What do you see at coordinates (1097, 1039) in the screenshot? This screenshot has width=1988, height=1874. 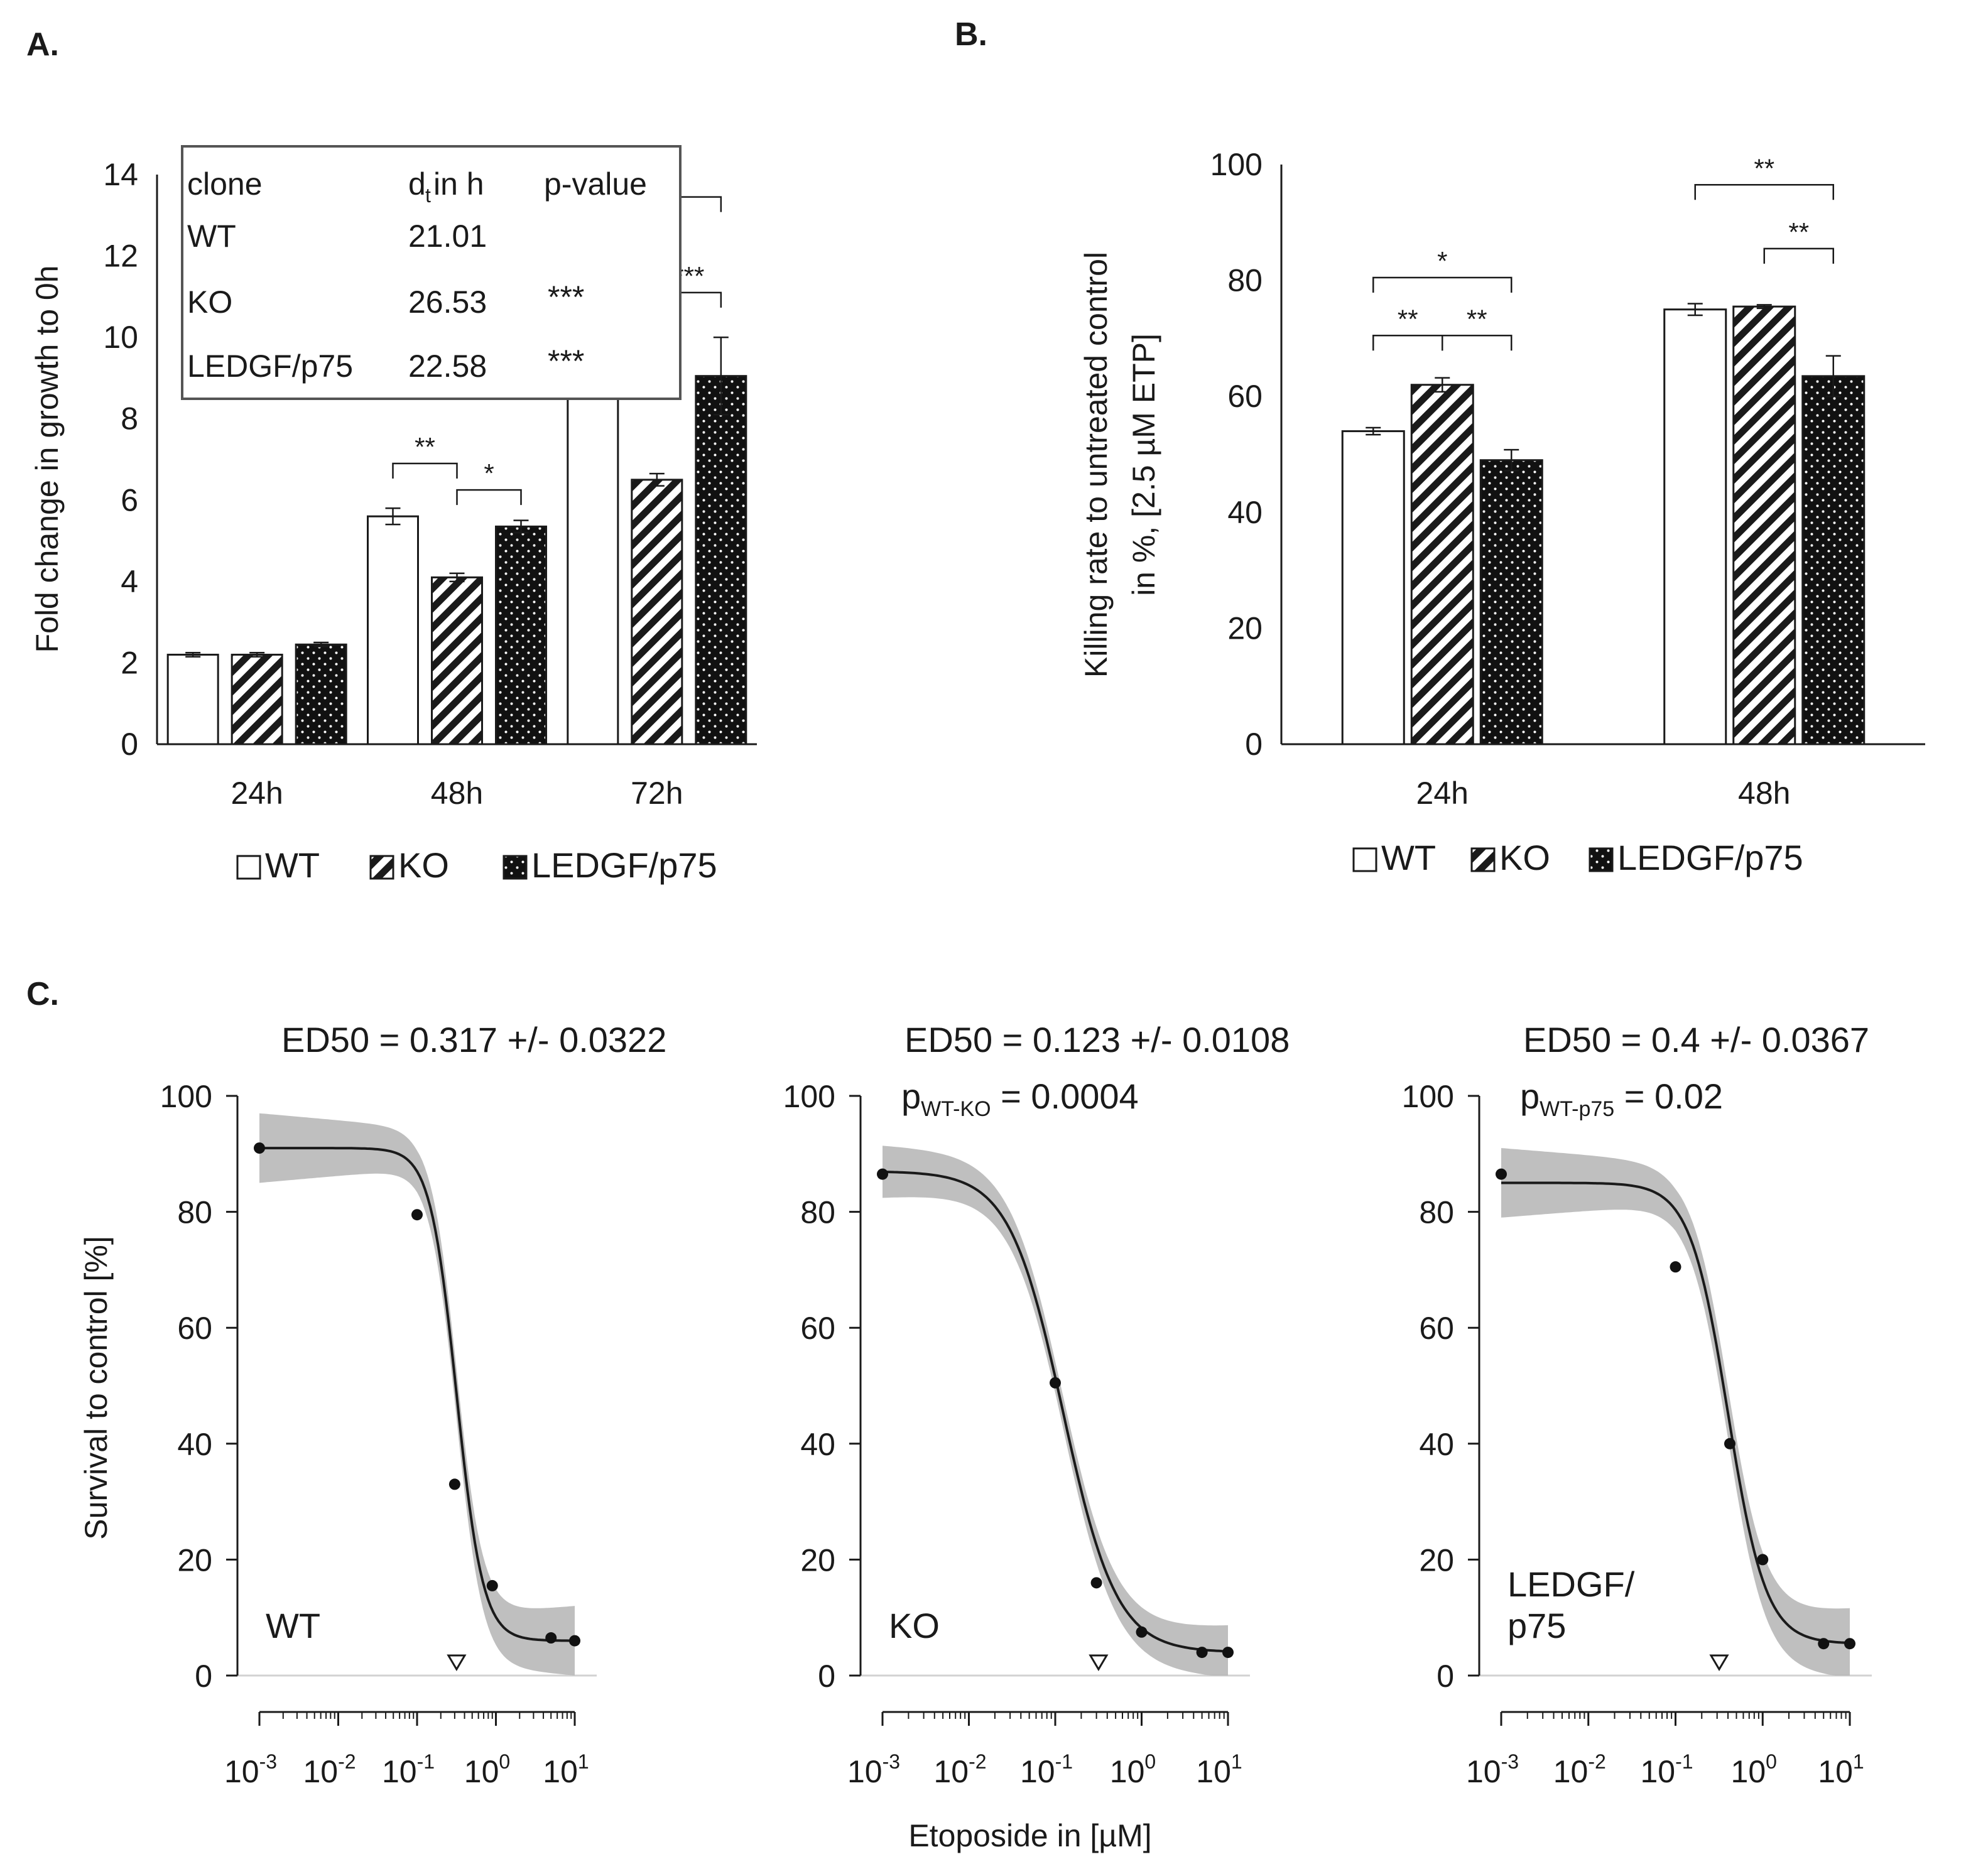 I see `ed50-annotation: ED50 = 0.123 +/- 0.0108` at bounding box center [1097, 1039].